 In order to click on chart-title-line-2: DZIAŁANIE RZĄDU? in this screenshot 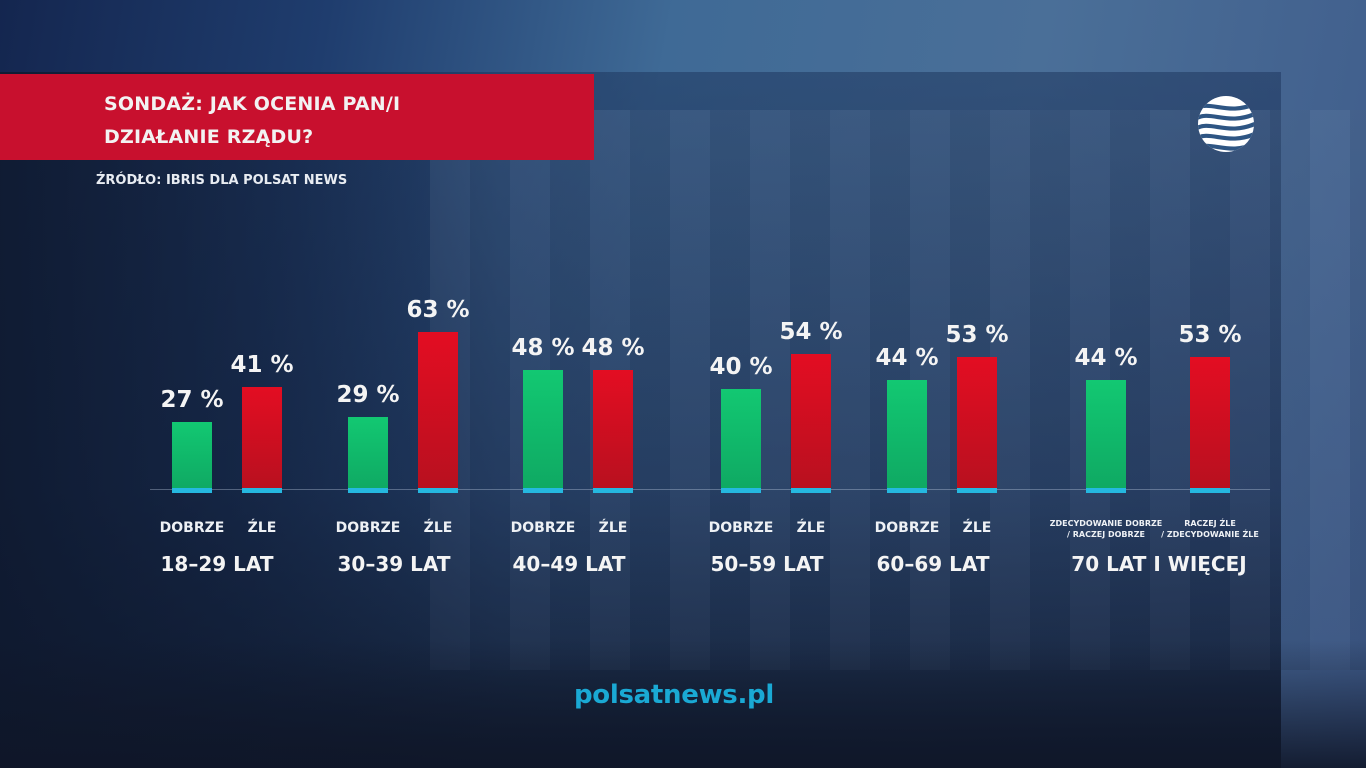, I will do `click(209, 137)`.